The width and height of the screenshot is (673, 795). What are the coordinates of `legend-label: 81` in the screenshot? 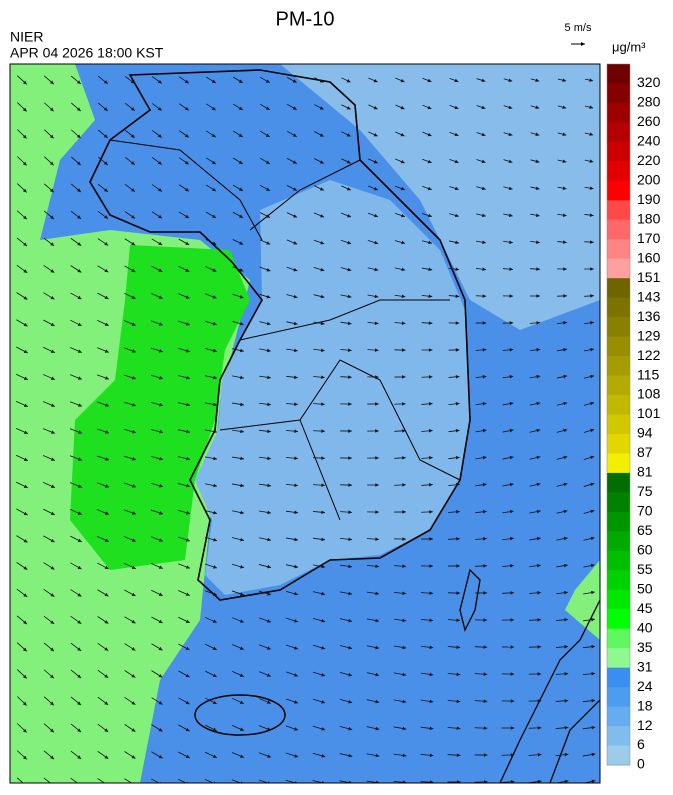 It's located at (645, 472).